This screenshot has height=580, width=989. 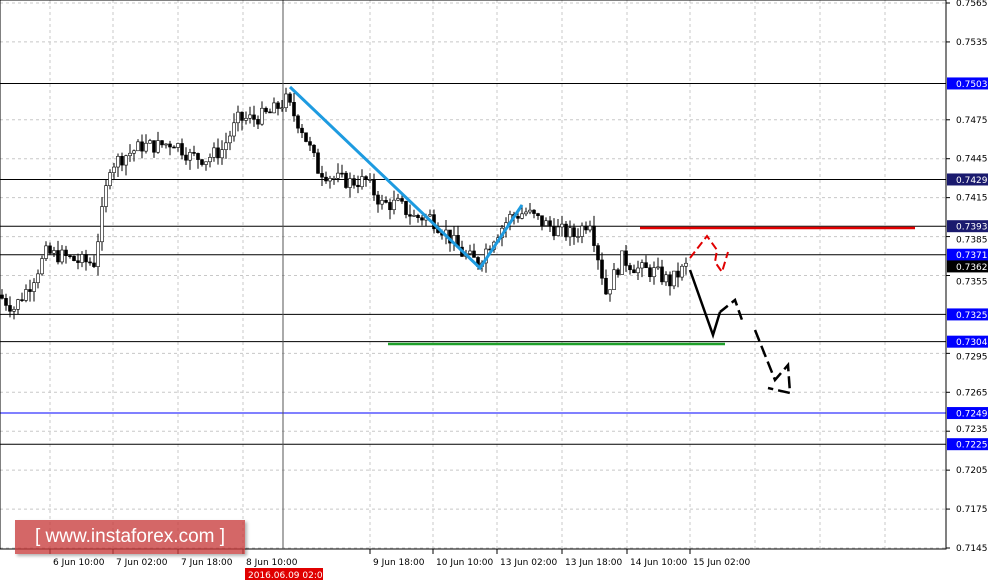 I want to click on x-tick-label: 6 Jun 10:00, so click(x=79, y=563).